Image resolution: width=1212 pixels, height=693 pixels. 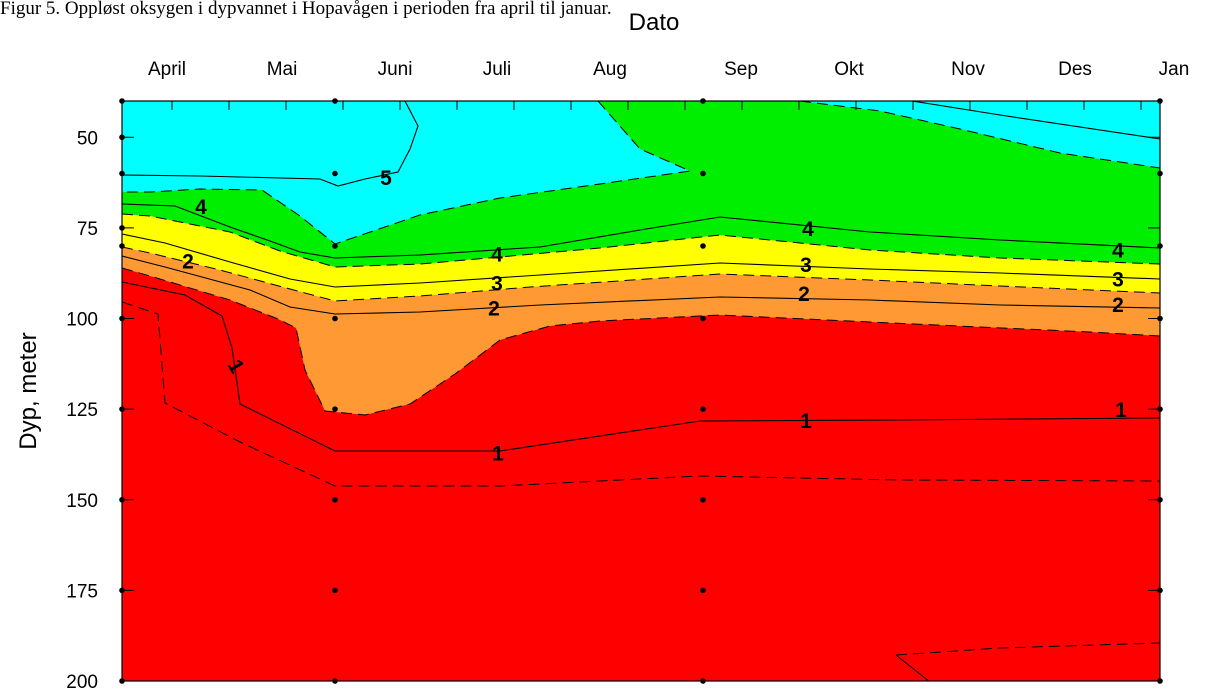 I want to click on y-tick-label: 100, so click(x=82, y=320).